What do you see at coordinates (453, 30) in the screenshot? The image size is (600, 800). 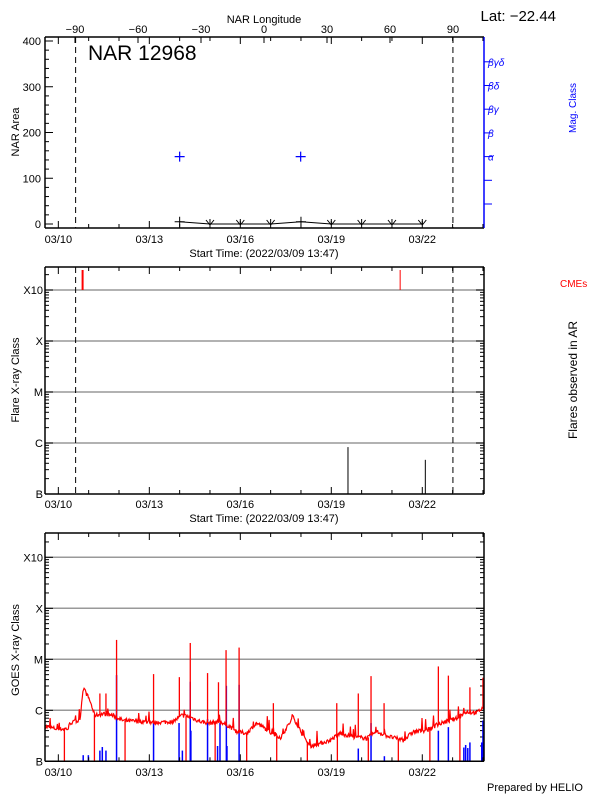 I see `longitude-tick-label: 90` at bounding box center [453, 30].